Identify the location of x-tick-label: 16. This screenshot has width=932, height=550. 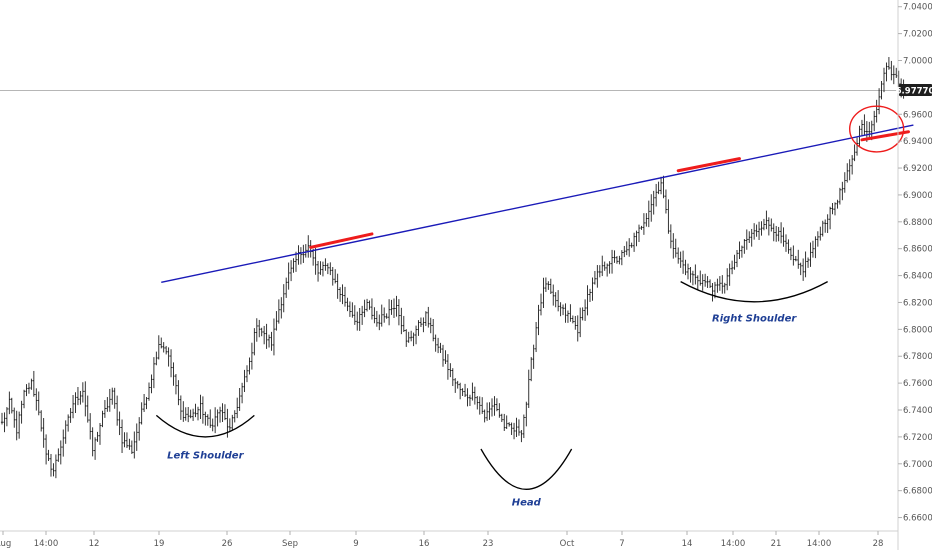
(424, 544).